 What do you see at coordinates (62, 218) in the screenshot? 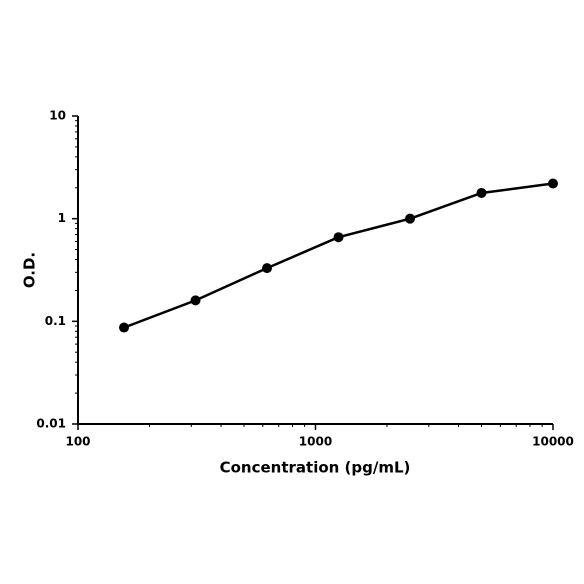
I see `y-tick-label: 1` at bounding box center [62, 218].